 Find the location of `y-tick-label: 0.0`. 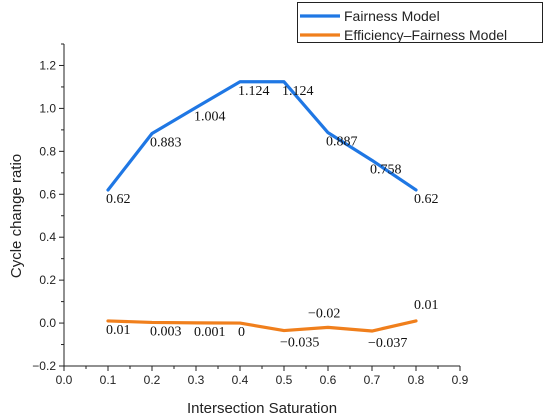

y-tick-label: 0.0 is located at coordinates (47, 323).